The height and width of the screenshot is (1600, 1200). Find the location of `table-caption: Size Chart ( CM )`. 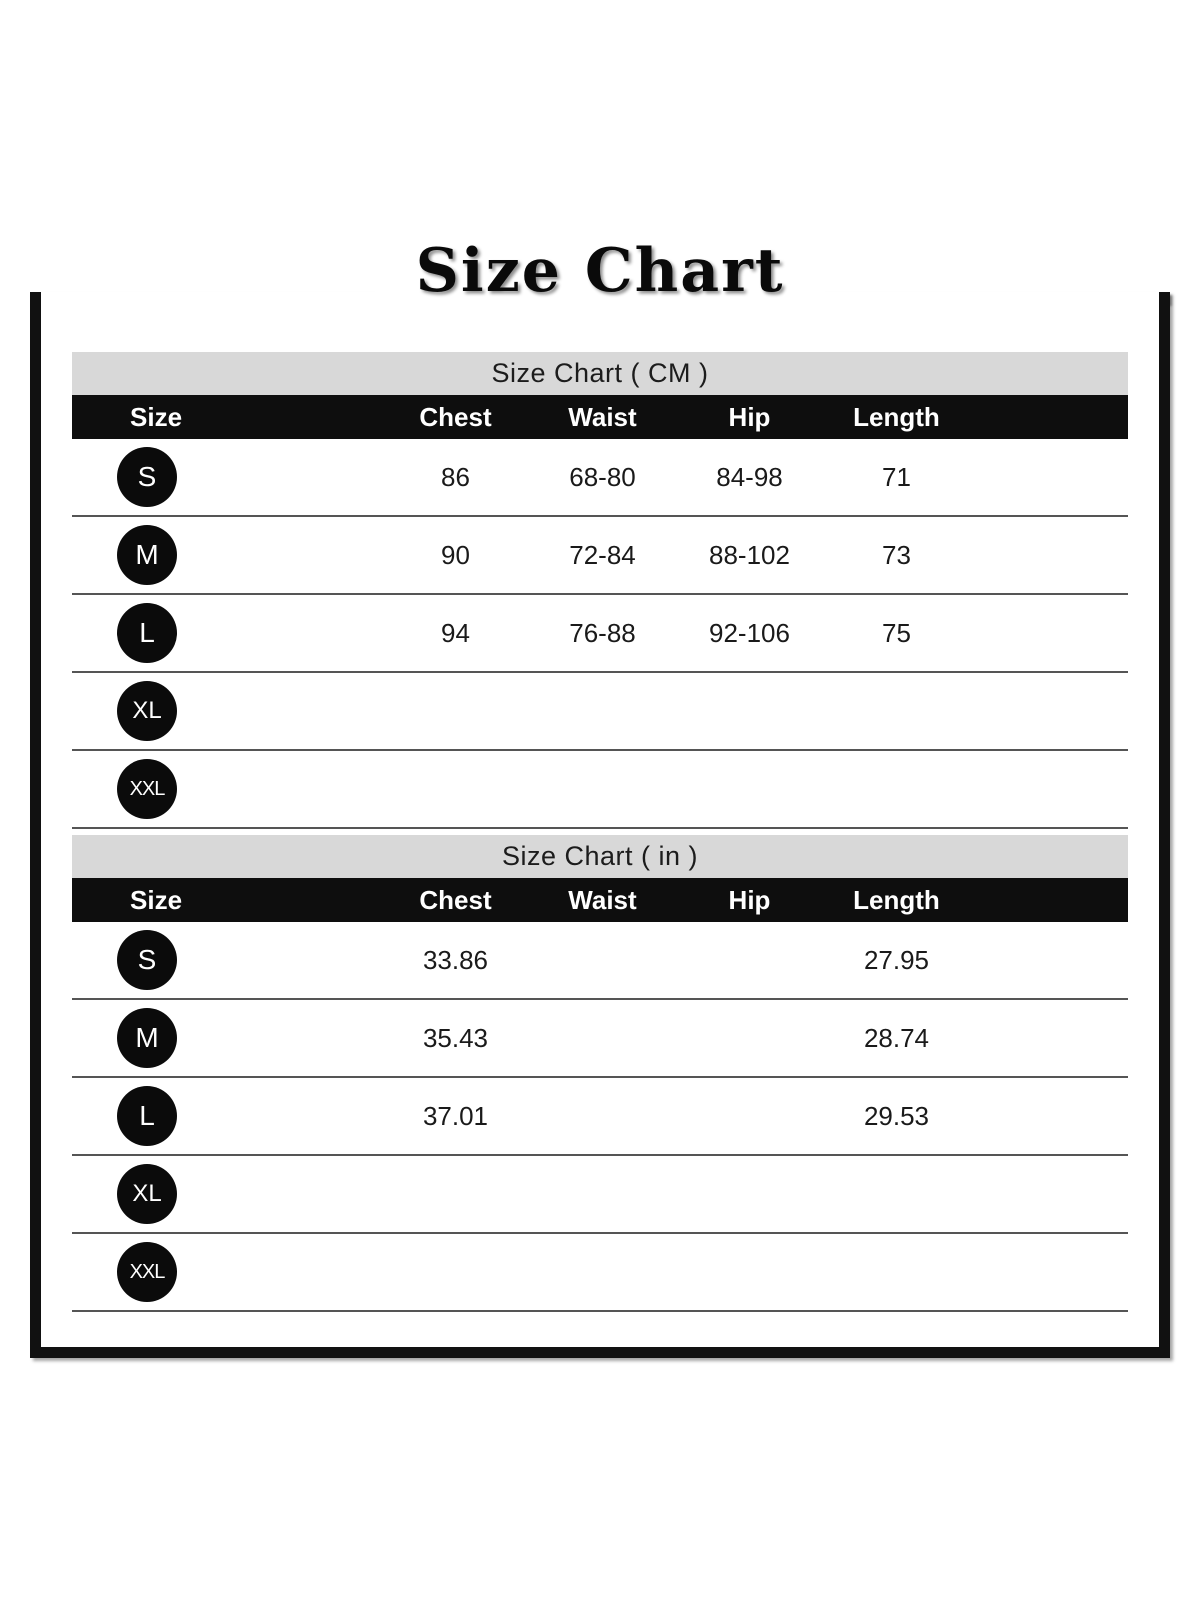

table-caption: Size Chart ( CM ) is located at coordinates (600, 373).